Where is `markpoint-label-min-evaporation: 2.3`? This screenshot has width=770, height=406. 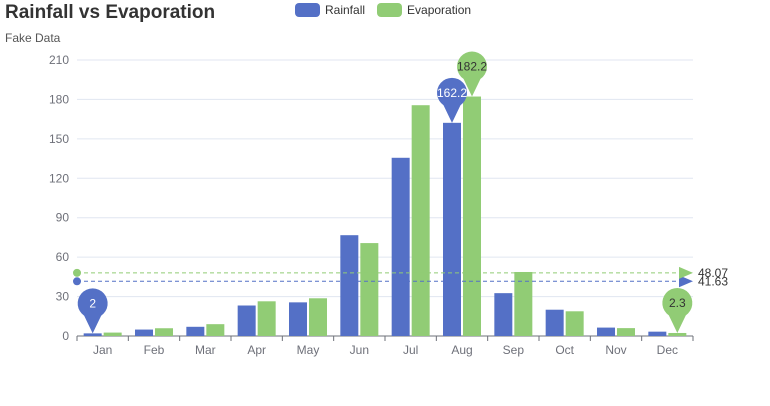 markpoint-label-min-evaporation: 2.3 is located at coordinates (677, 303).